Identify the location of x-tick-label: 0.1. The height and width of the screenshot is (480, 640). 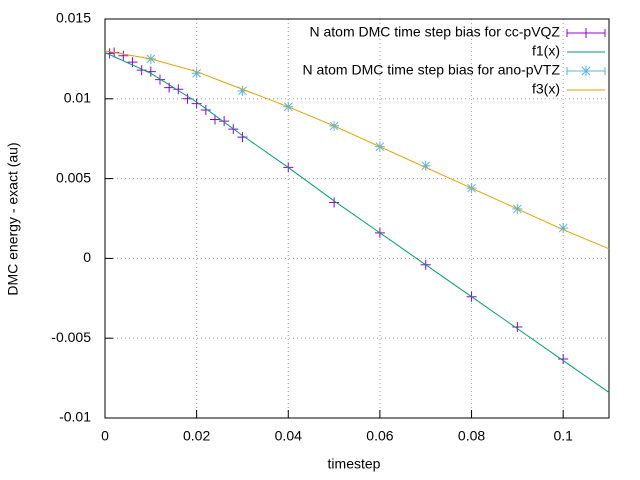
(563, 436).